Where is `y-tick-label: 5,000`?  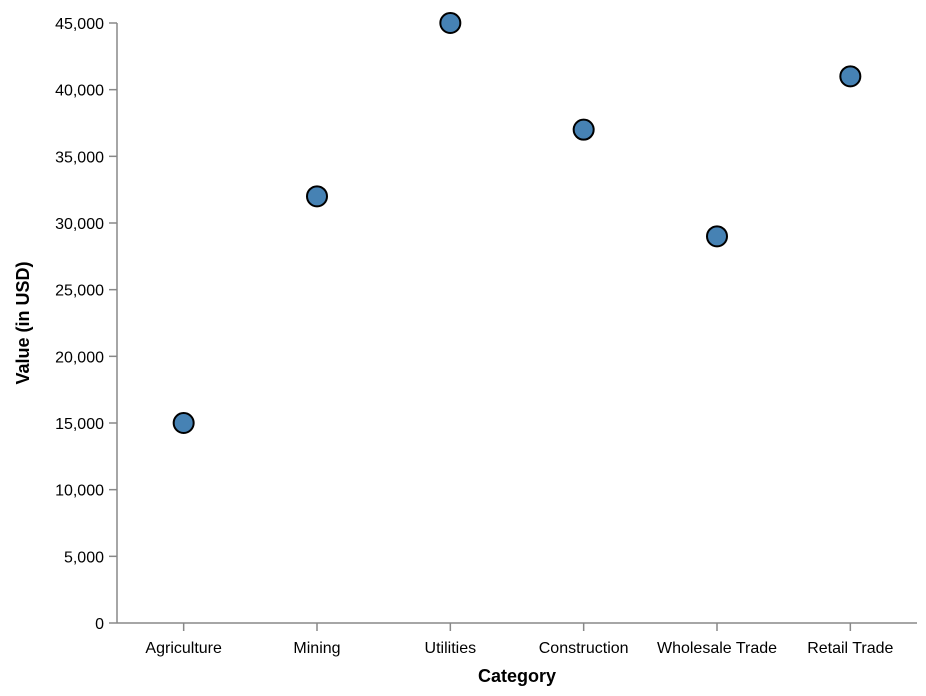
y-tick-label: 5,000 is located at coordinates (84, 557).